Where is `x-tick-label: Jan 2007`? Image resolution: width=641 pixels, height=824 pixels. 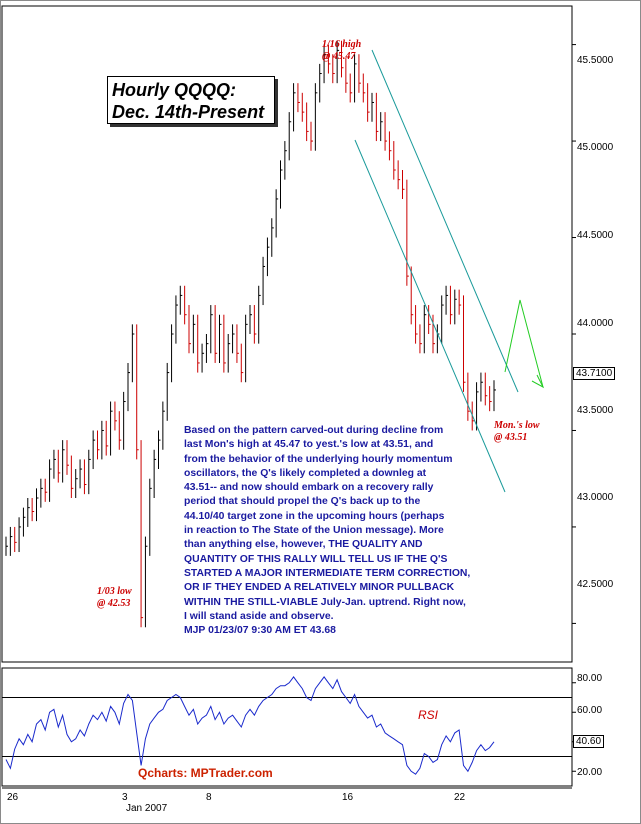
x-tick-label: Jan 2007 is located at coordinates (147, 808).